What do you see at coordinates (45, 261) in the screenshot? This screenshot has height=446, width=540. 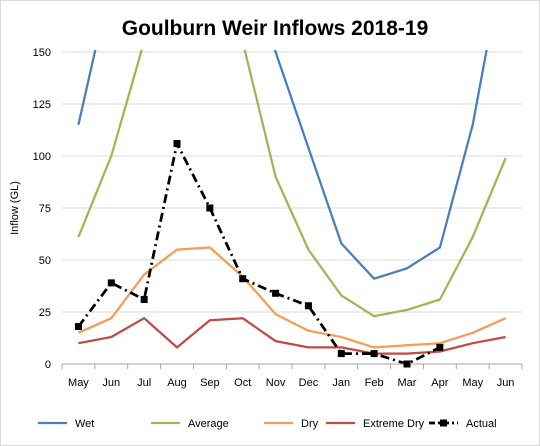 I see `y-tick-label-50: 50` at bounding box center [45, 261].